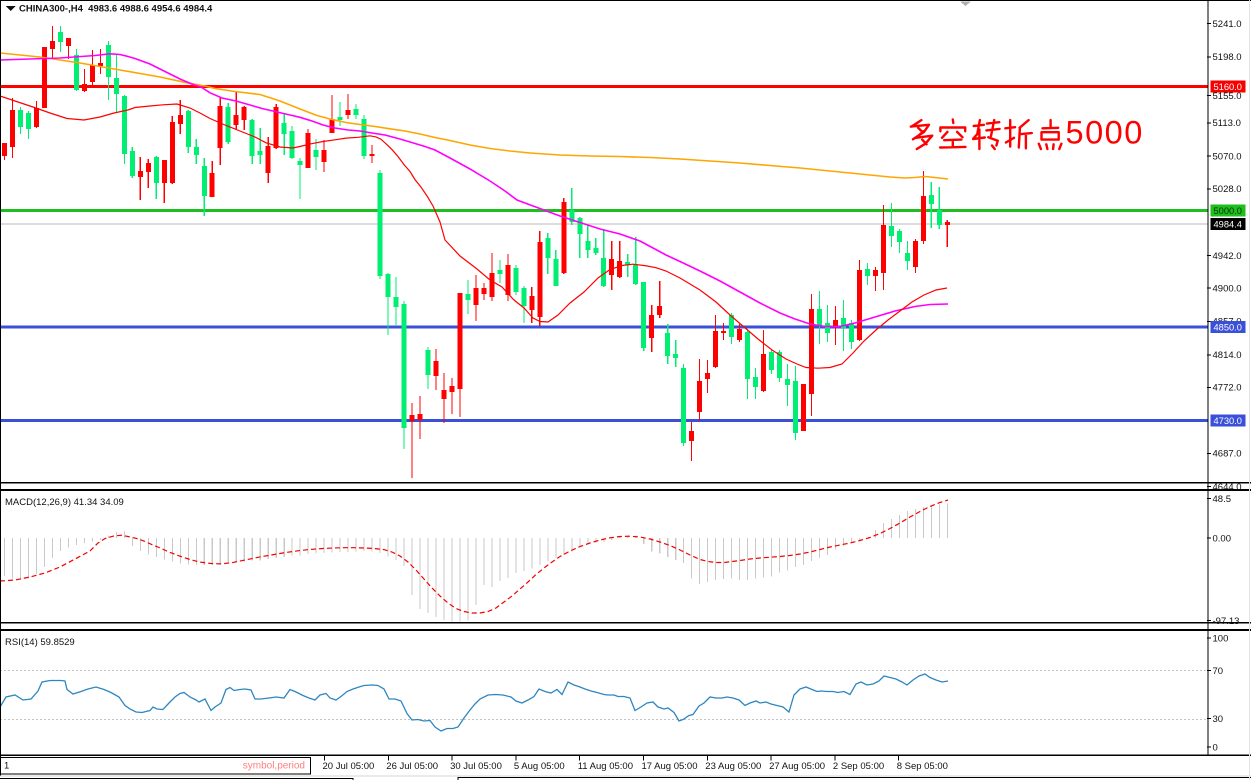 The width and height of the screenshot is (1251, 780). What do you see at coordinates (539, 766) in the screenshot?
I see `svg-text: 5 Aug 05:00` at bounding box center [539, 766].